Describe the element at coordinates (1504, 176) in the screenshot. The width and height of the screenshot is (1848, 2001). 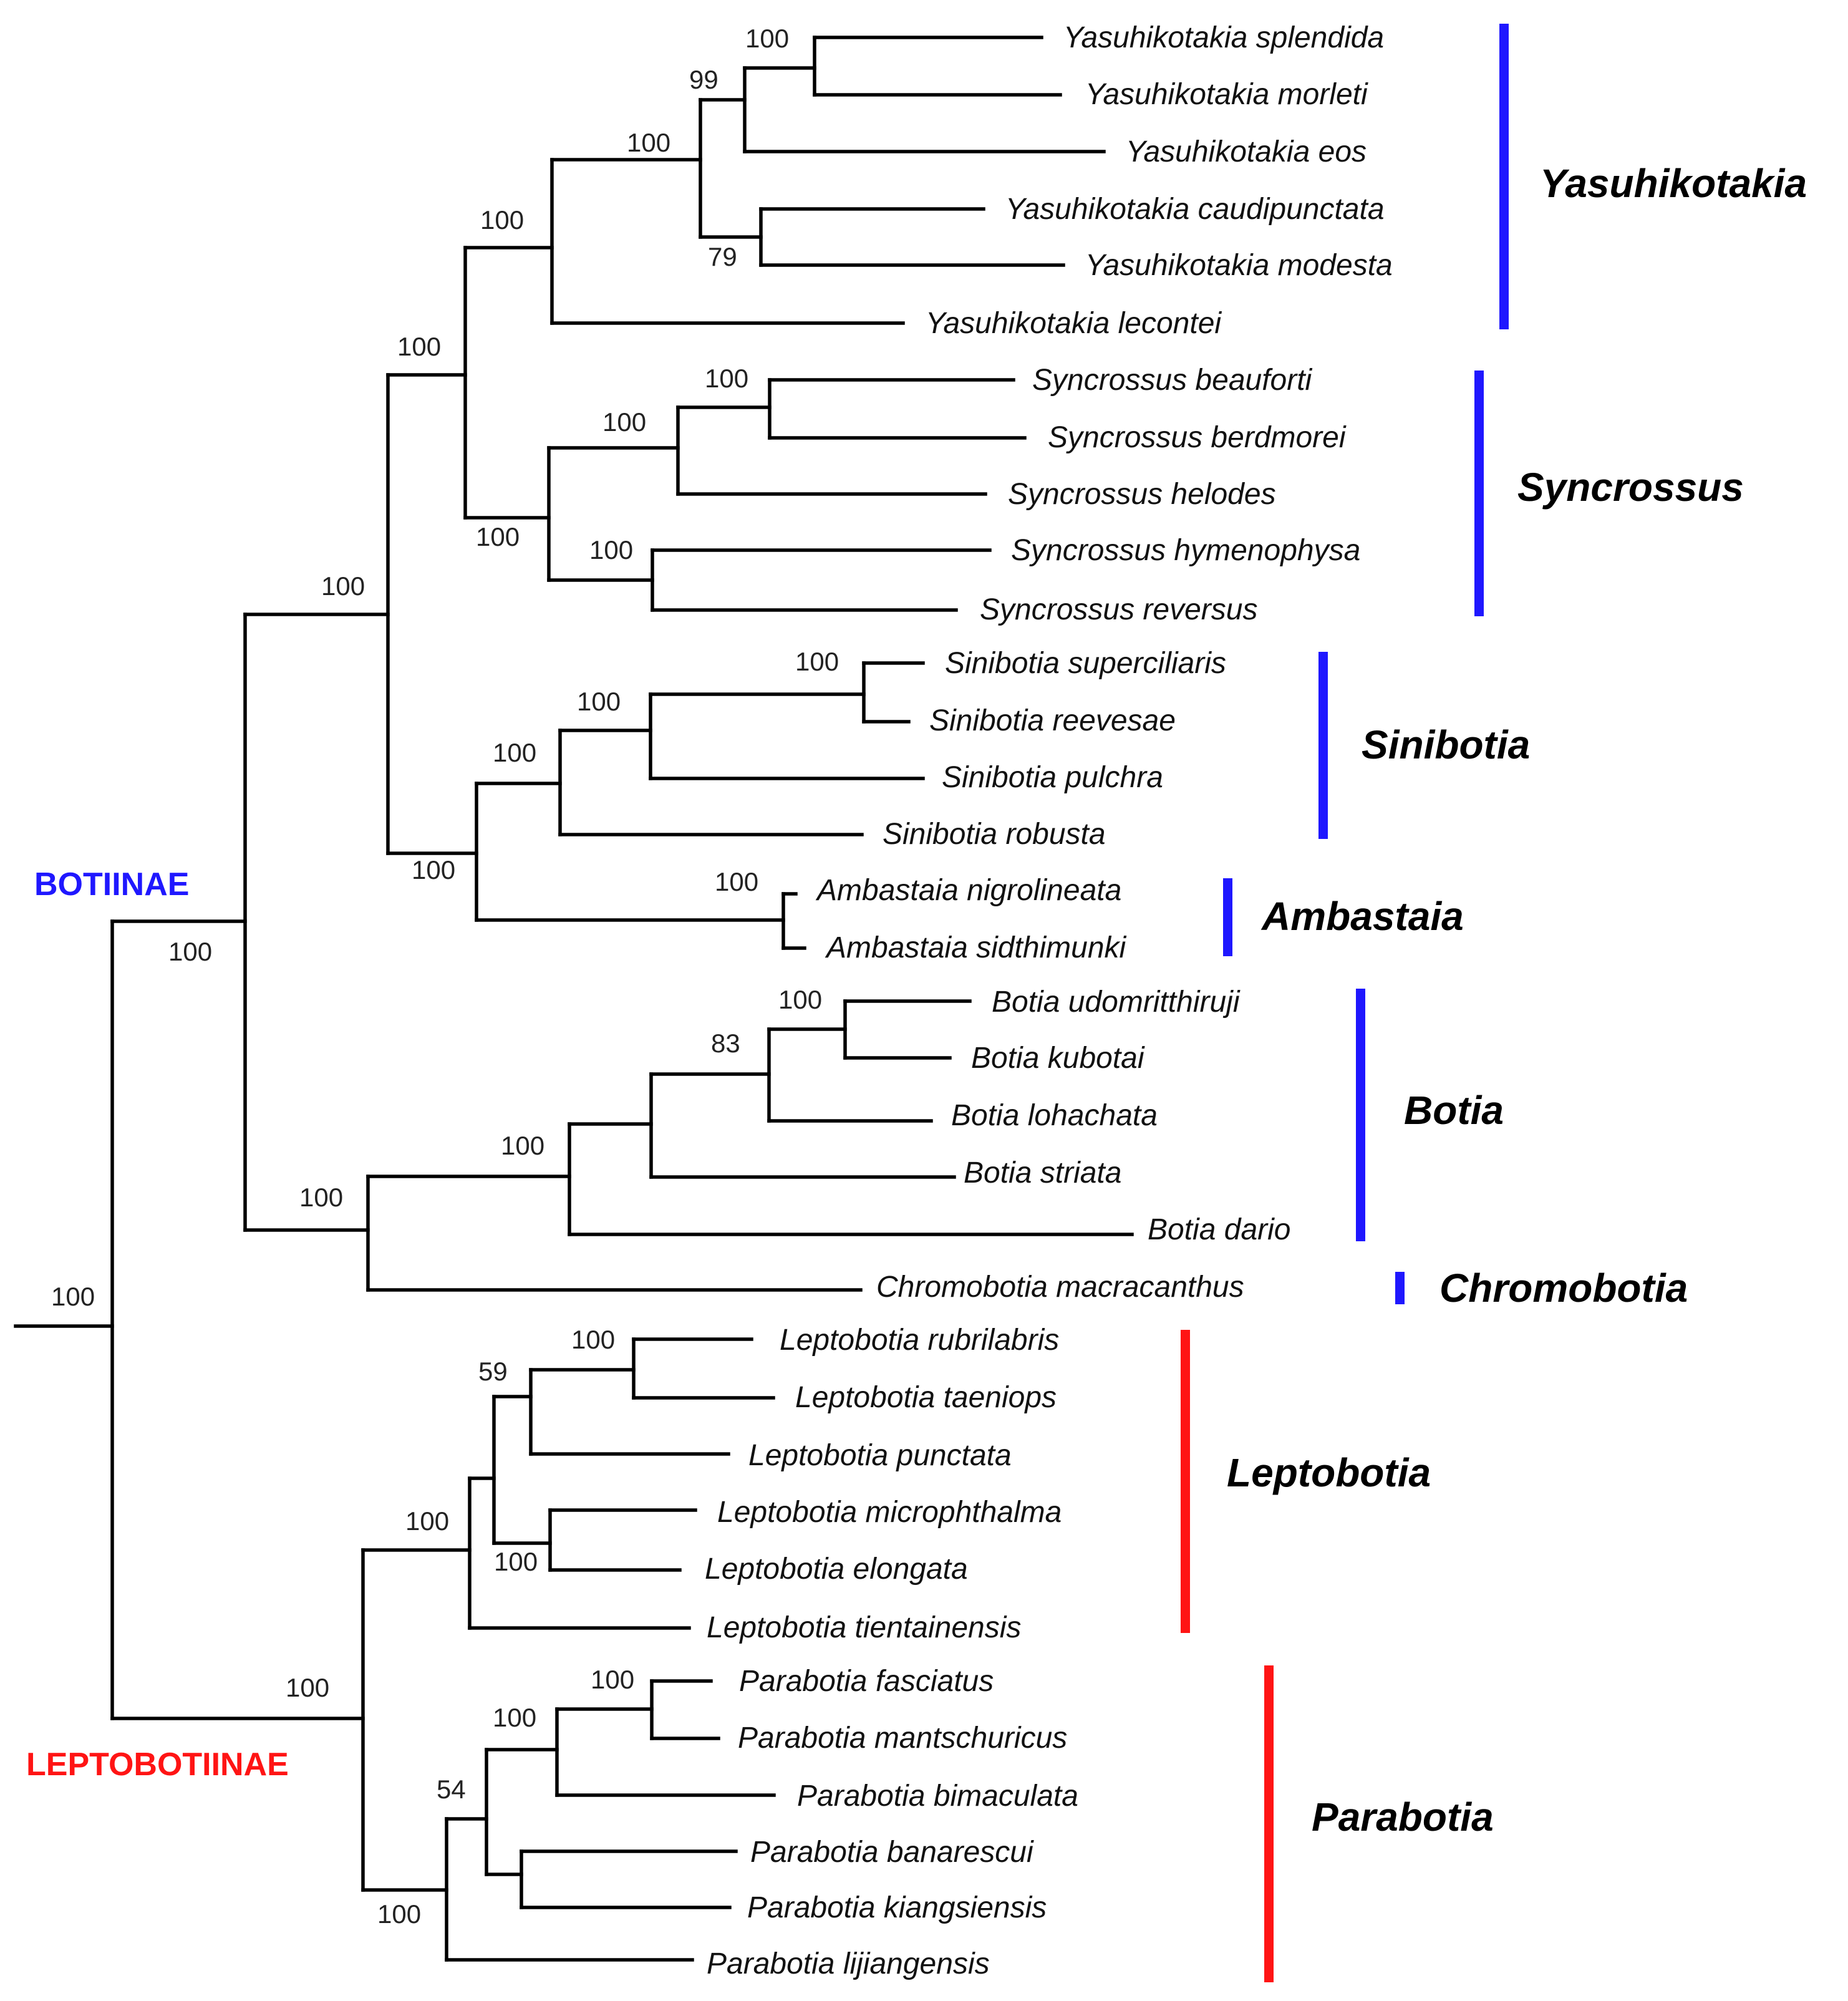
I see `clade-bar-yasuhikotakia` at that location.